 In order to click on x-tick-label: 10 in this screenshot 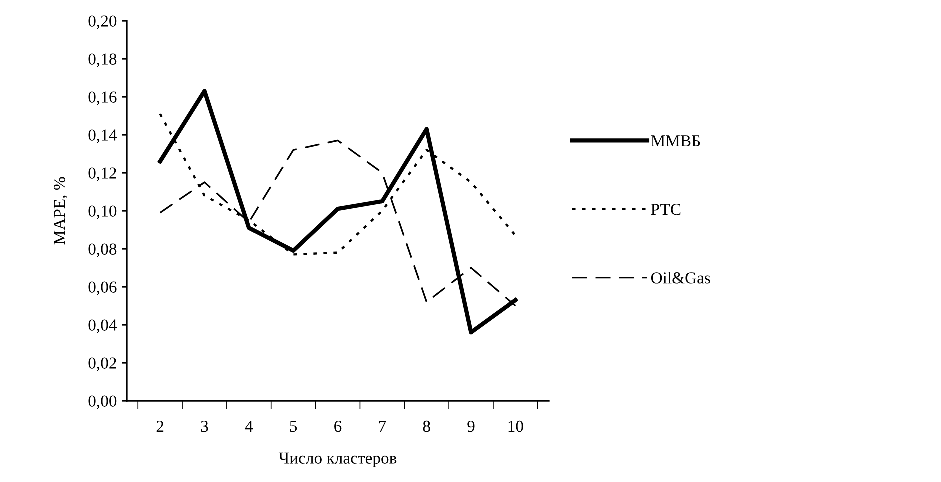, I will do `click(516, 426)`.